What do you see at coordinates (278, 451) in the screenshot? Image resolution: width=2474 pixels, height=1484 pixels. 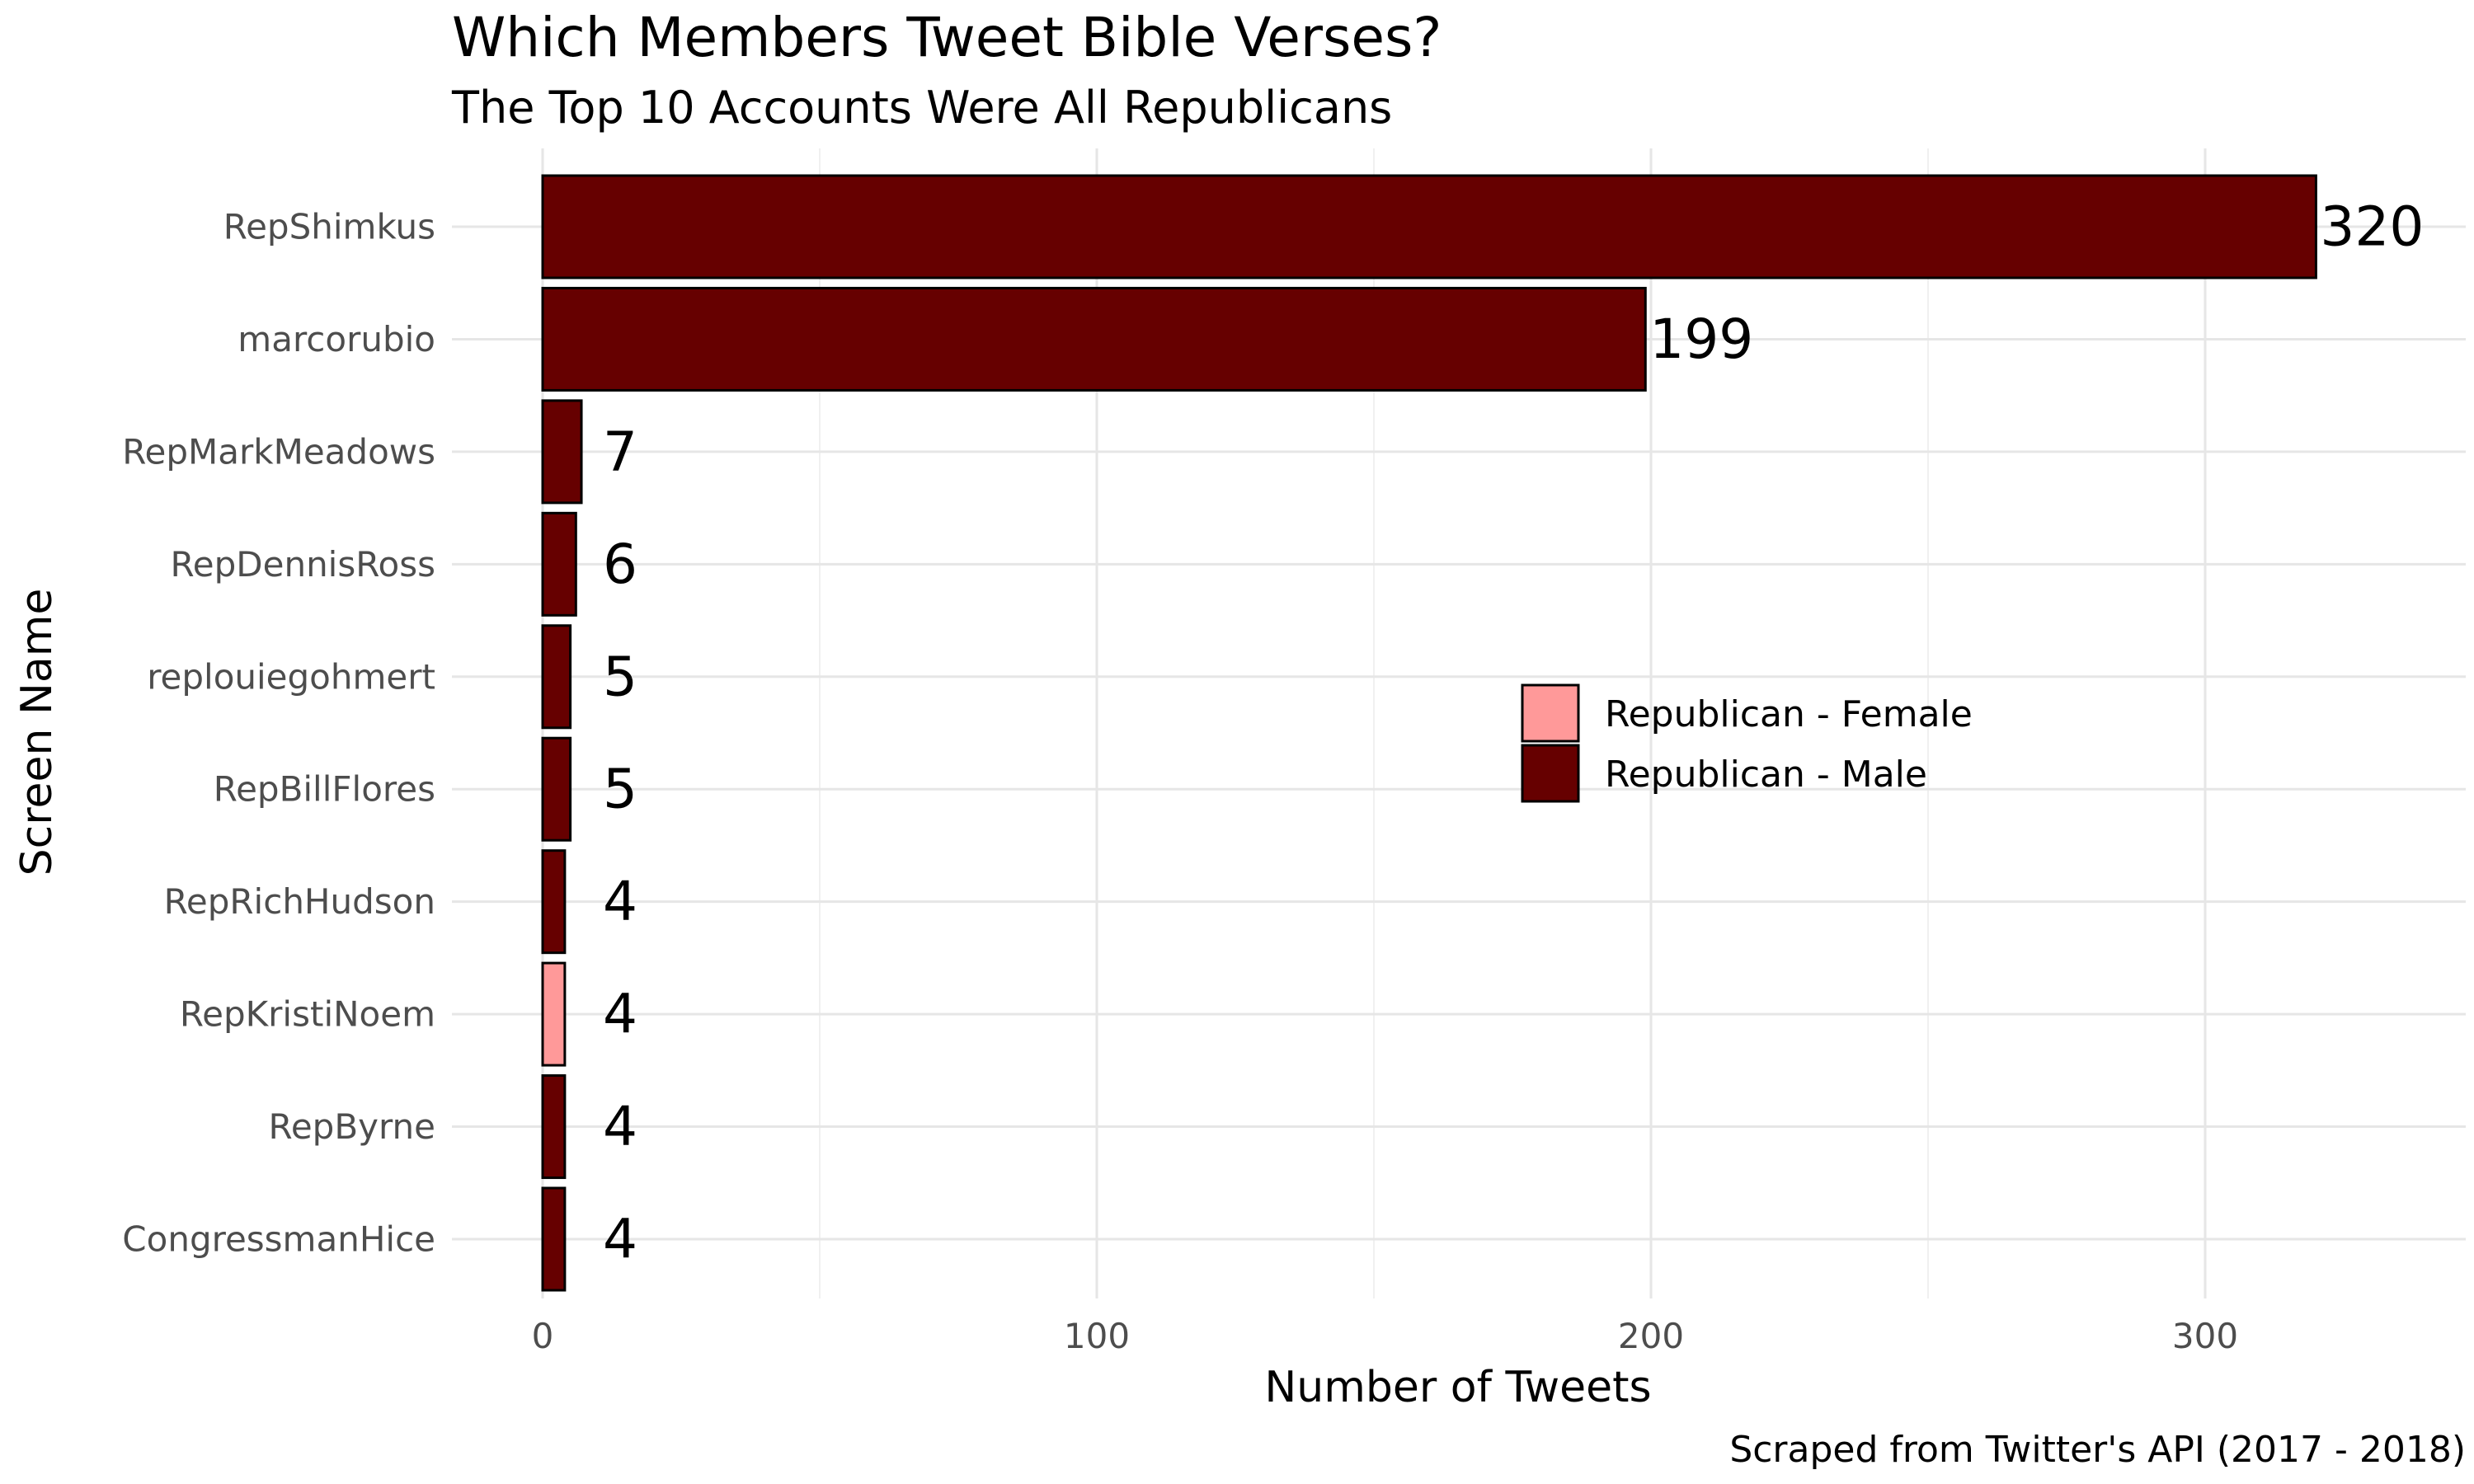 I see `category-label-repmarkmeadows: RepMarkMeadows` at bounding box center [278, 451].